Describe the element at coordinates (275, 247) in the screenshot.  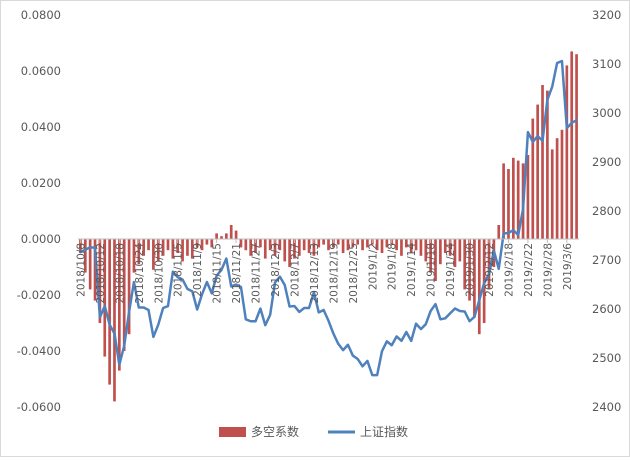
I see `bar-2018/12/3` at that location.